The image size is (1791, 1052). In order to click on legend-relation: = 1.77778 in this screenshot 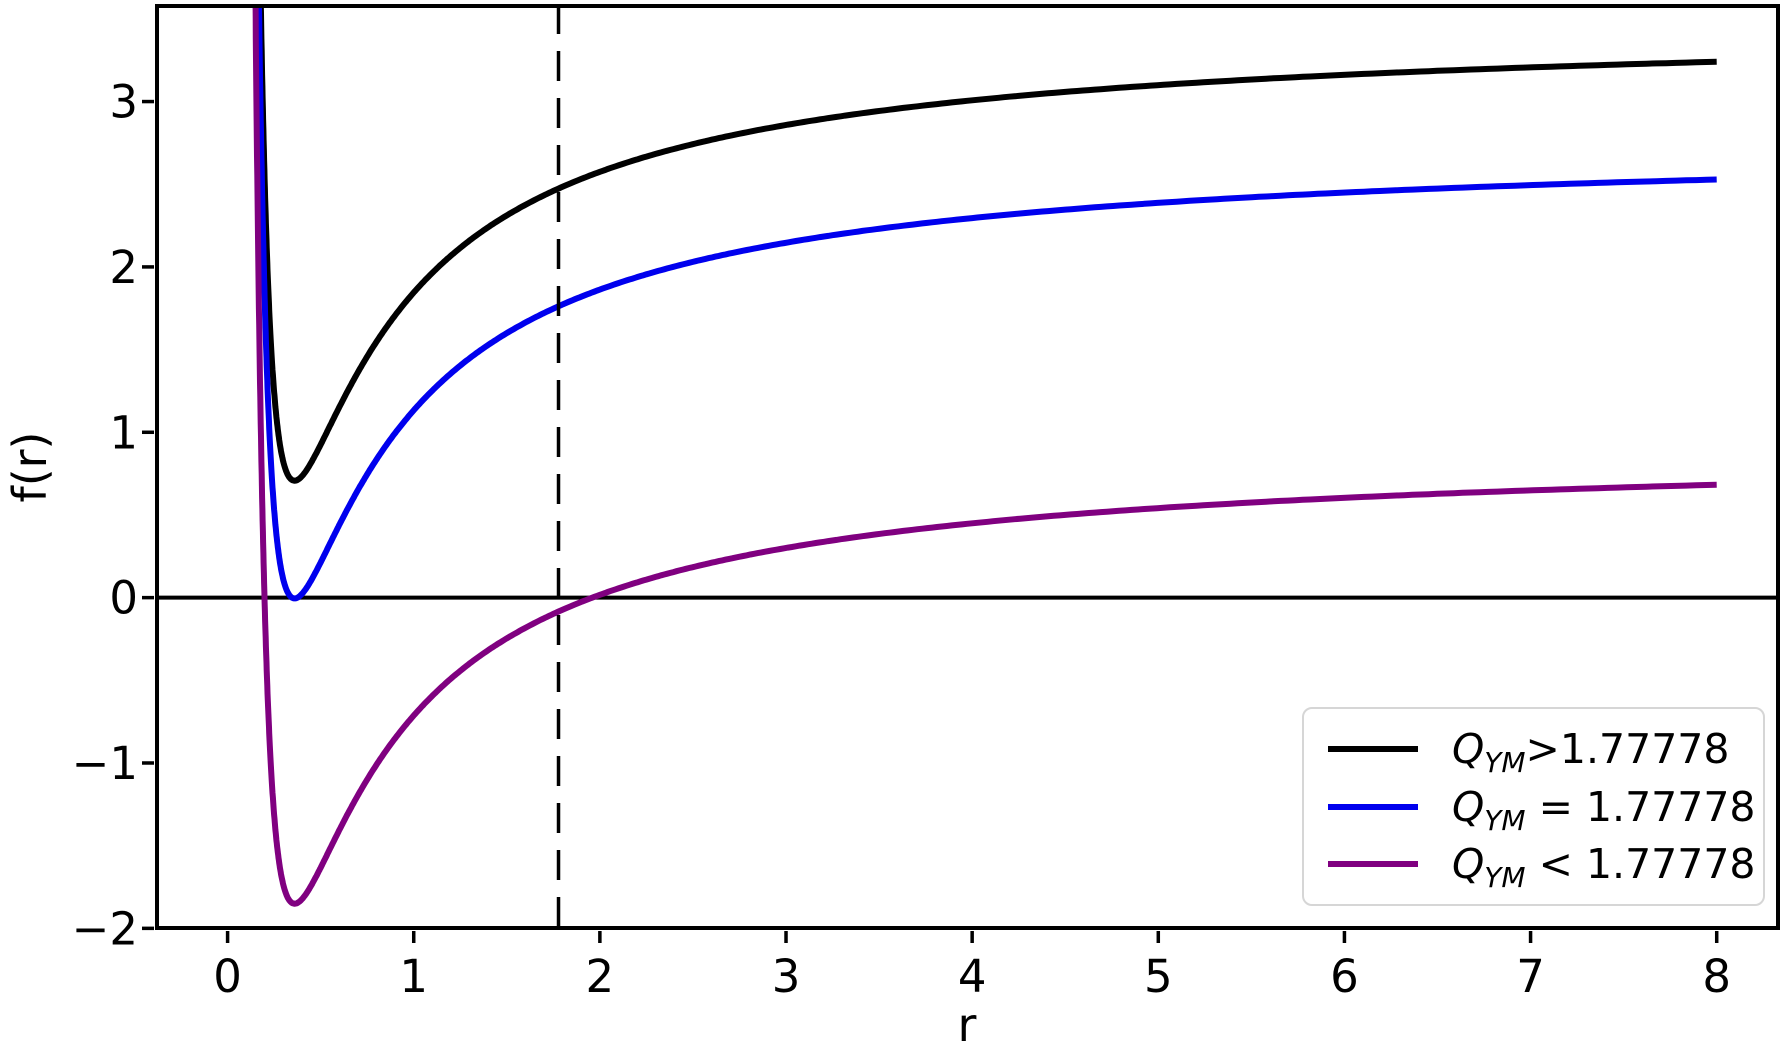, I will do `click(1640, 806)`.